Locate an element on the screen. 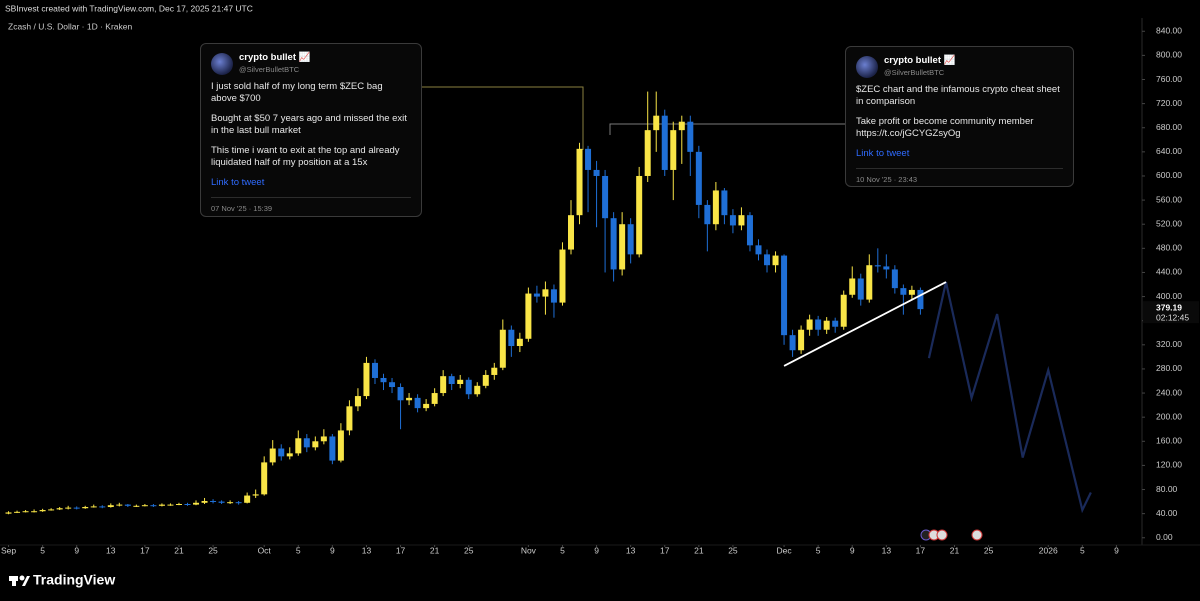 The image size is (1200, 601). tweet-date: 07 Nov '25 · 15:39 is located at coordinates (242, 208).